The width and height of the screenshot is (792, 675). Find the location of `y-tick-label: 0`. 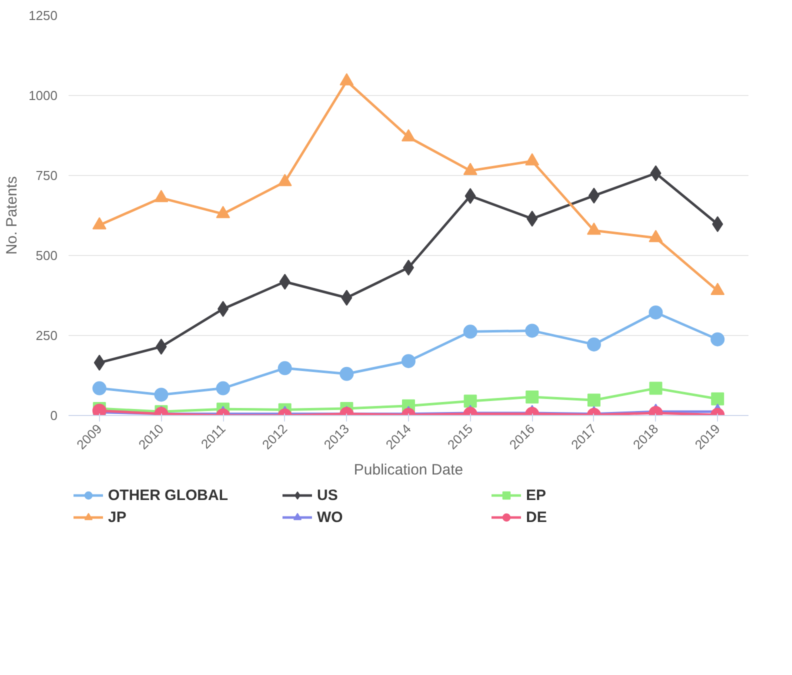

y-tick-label: 0 is located at coordinates (54, 415).